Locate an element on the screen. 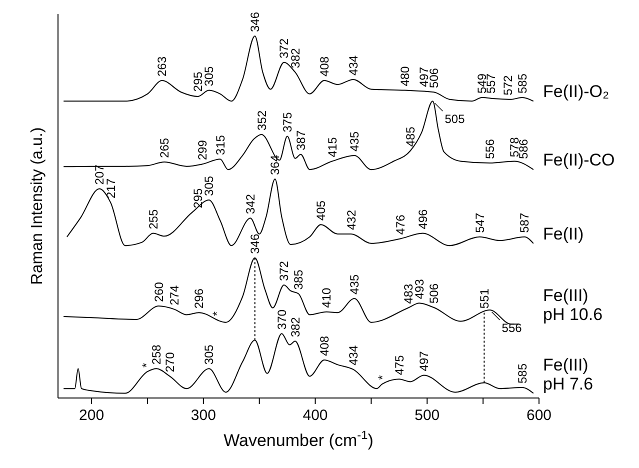 The image size is (639, 468). annotation: 296 is located at coordinates (199, 298).